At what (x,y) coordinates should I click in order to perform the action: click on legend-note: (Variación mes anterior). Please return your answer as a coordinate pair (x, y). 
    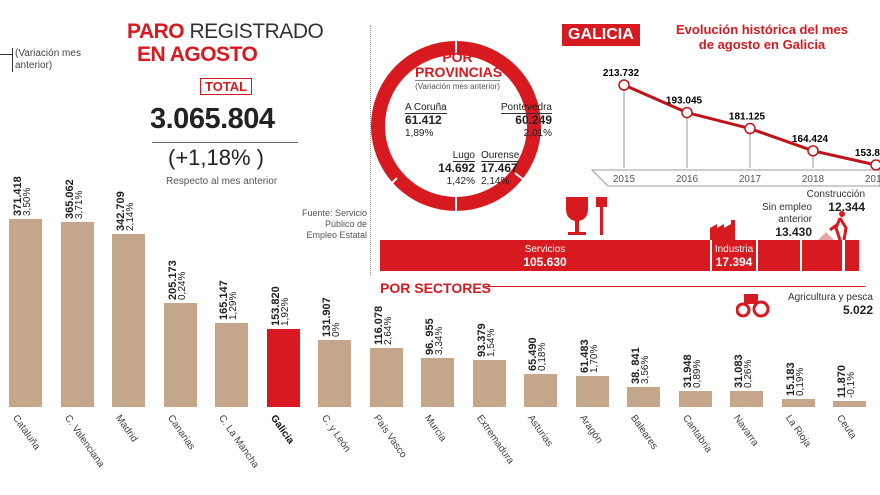
    Looking at the image, I should click on (51, 60).